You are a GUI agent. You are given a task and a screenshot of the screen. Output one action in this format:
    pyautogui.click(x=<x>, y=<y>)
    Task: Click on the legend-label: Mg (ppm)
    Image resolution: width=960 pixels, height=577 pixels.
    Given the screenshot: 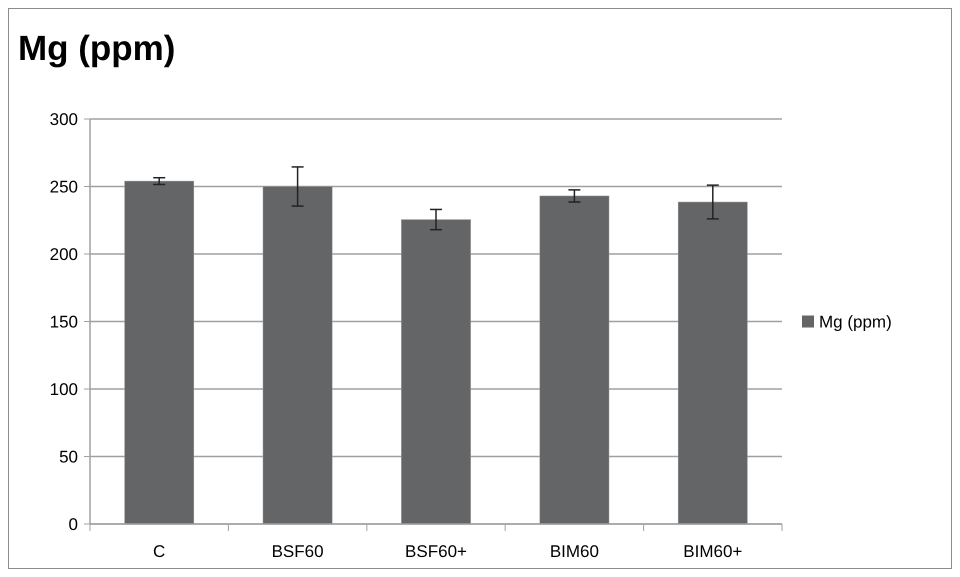 What is the action you would take?
    pyautogui.click(x=855, y=322)
    